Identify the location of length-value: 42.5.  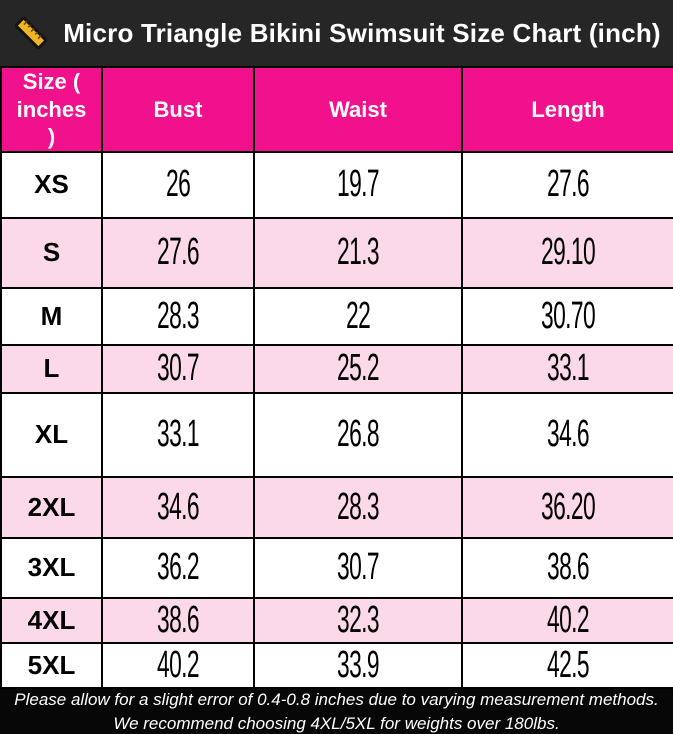
(567, 665).